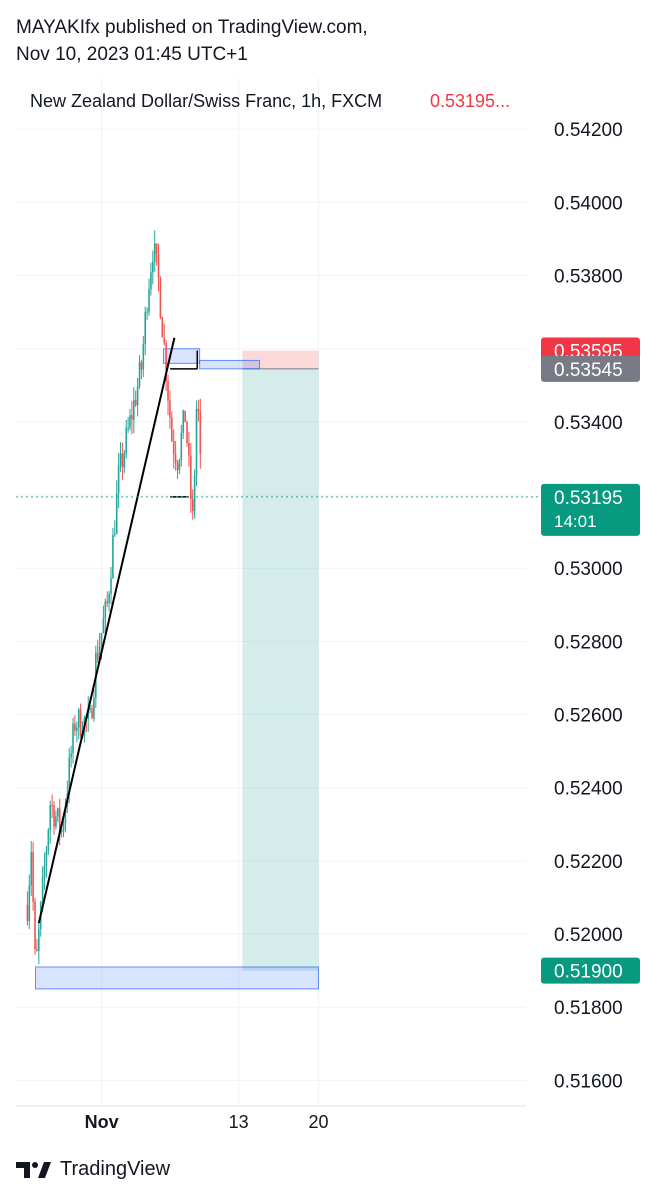  I want to click on countdown-label: 14:01, so click(575, 521).